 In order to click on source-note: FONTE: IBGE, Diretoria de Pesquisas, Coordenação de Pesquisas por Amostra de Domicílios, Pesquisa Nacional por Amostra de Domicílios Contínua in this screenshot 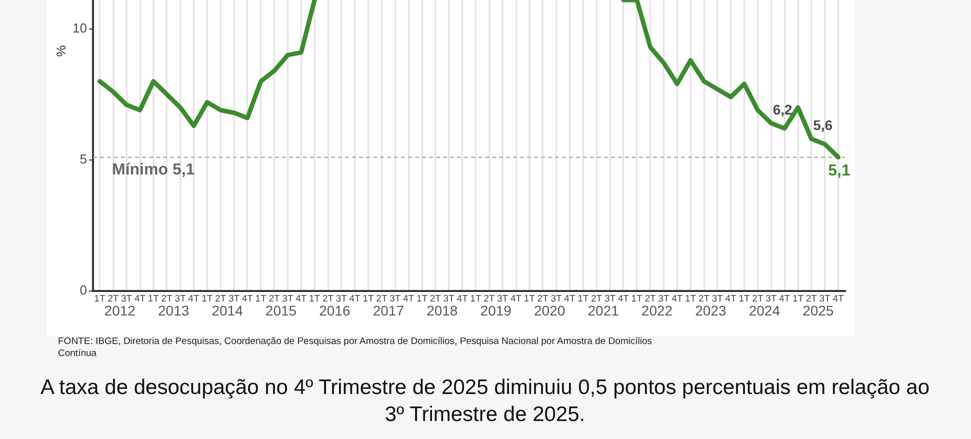, I will do `click(356, 348)`.